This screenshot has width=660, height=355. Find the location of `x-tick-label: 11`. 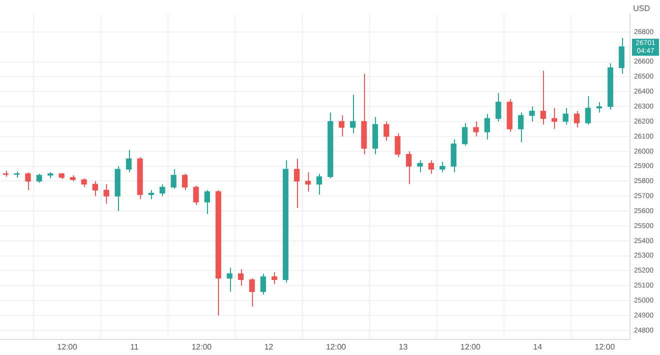

x-tick-label: 11 is located at coordinates (135, 347).